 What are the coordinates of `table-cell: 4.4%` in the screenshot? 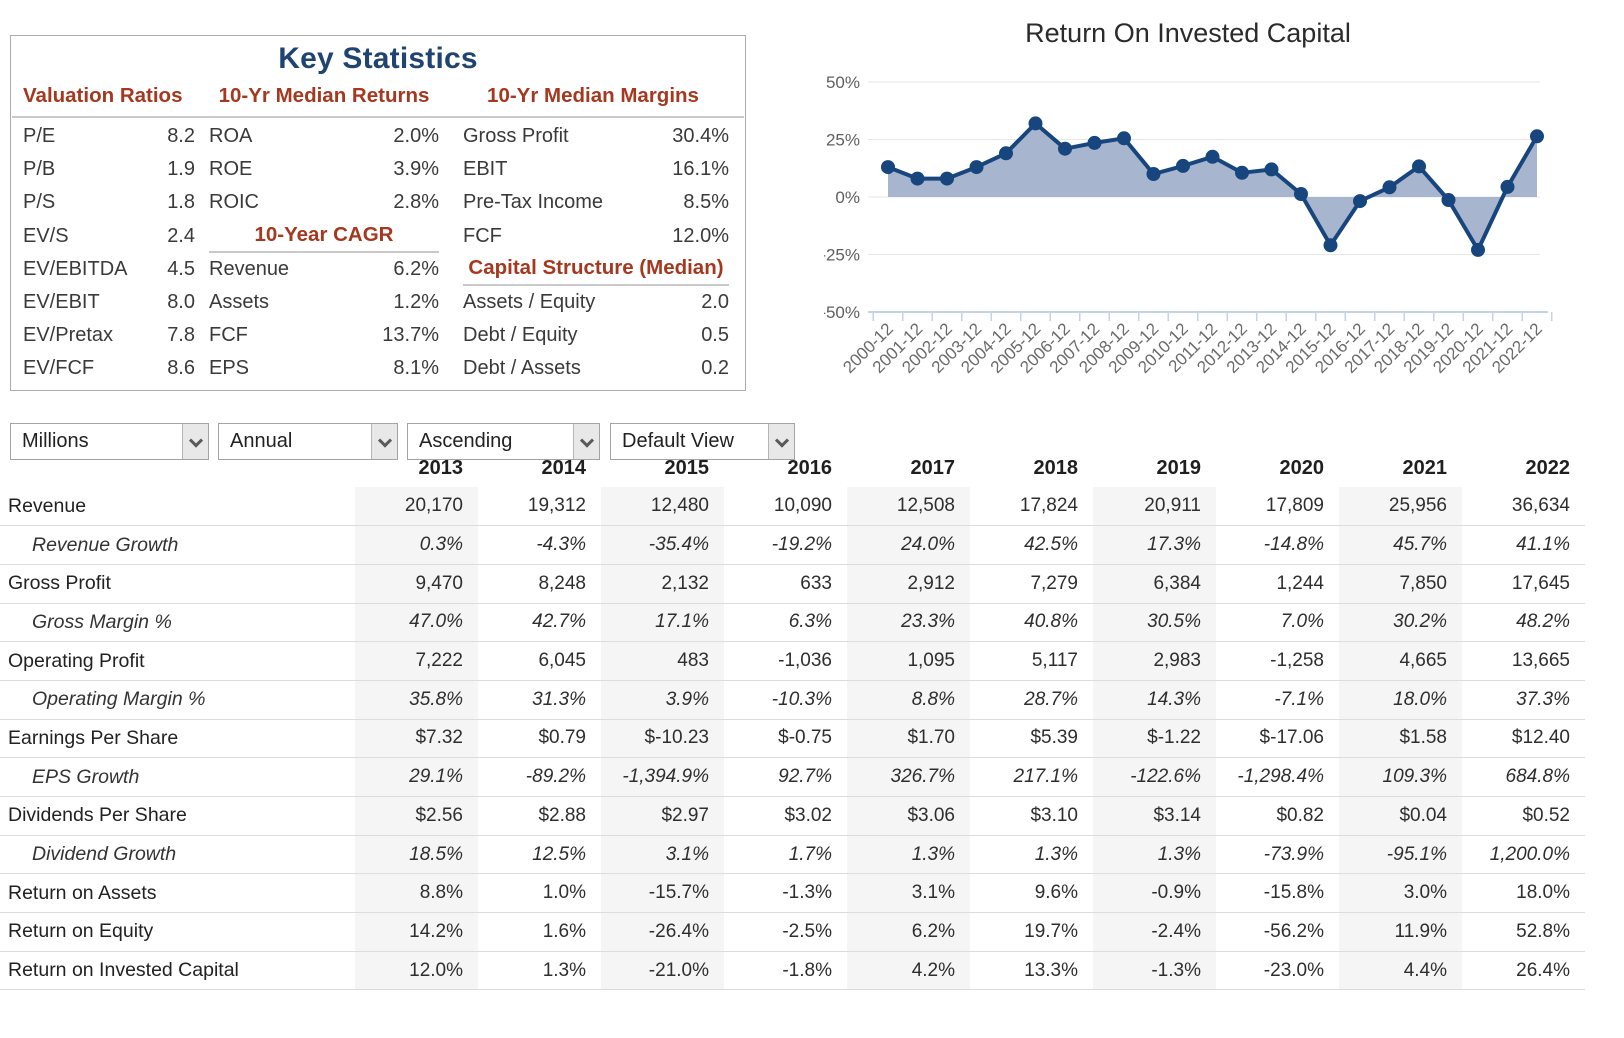 It's located at (1400, 970).